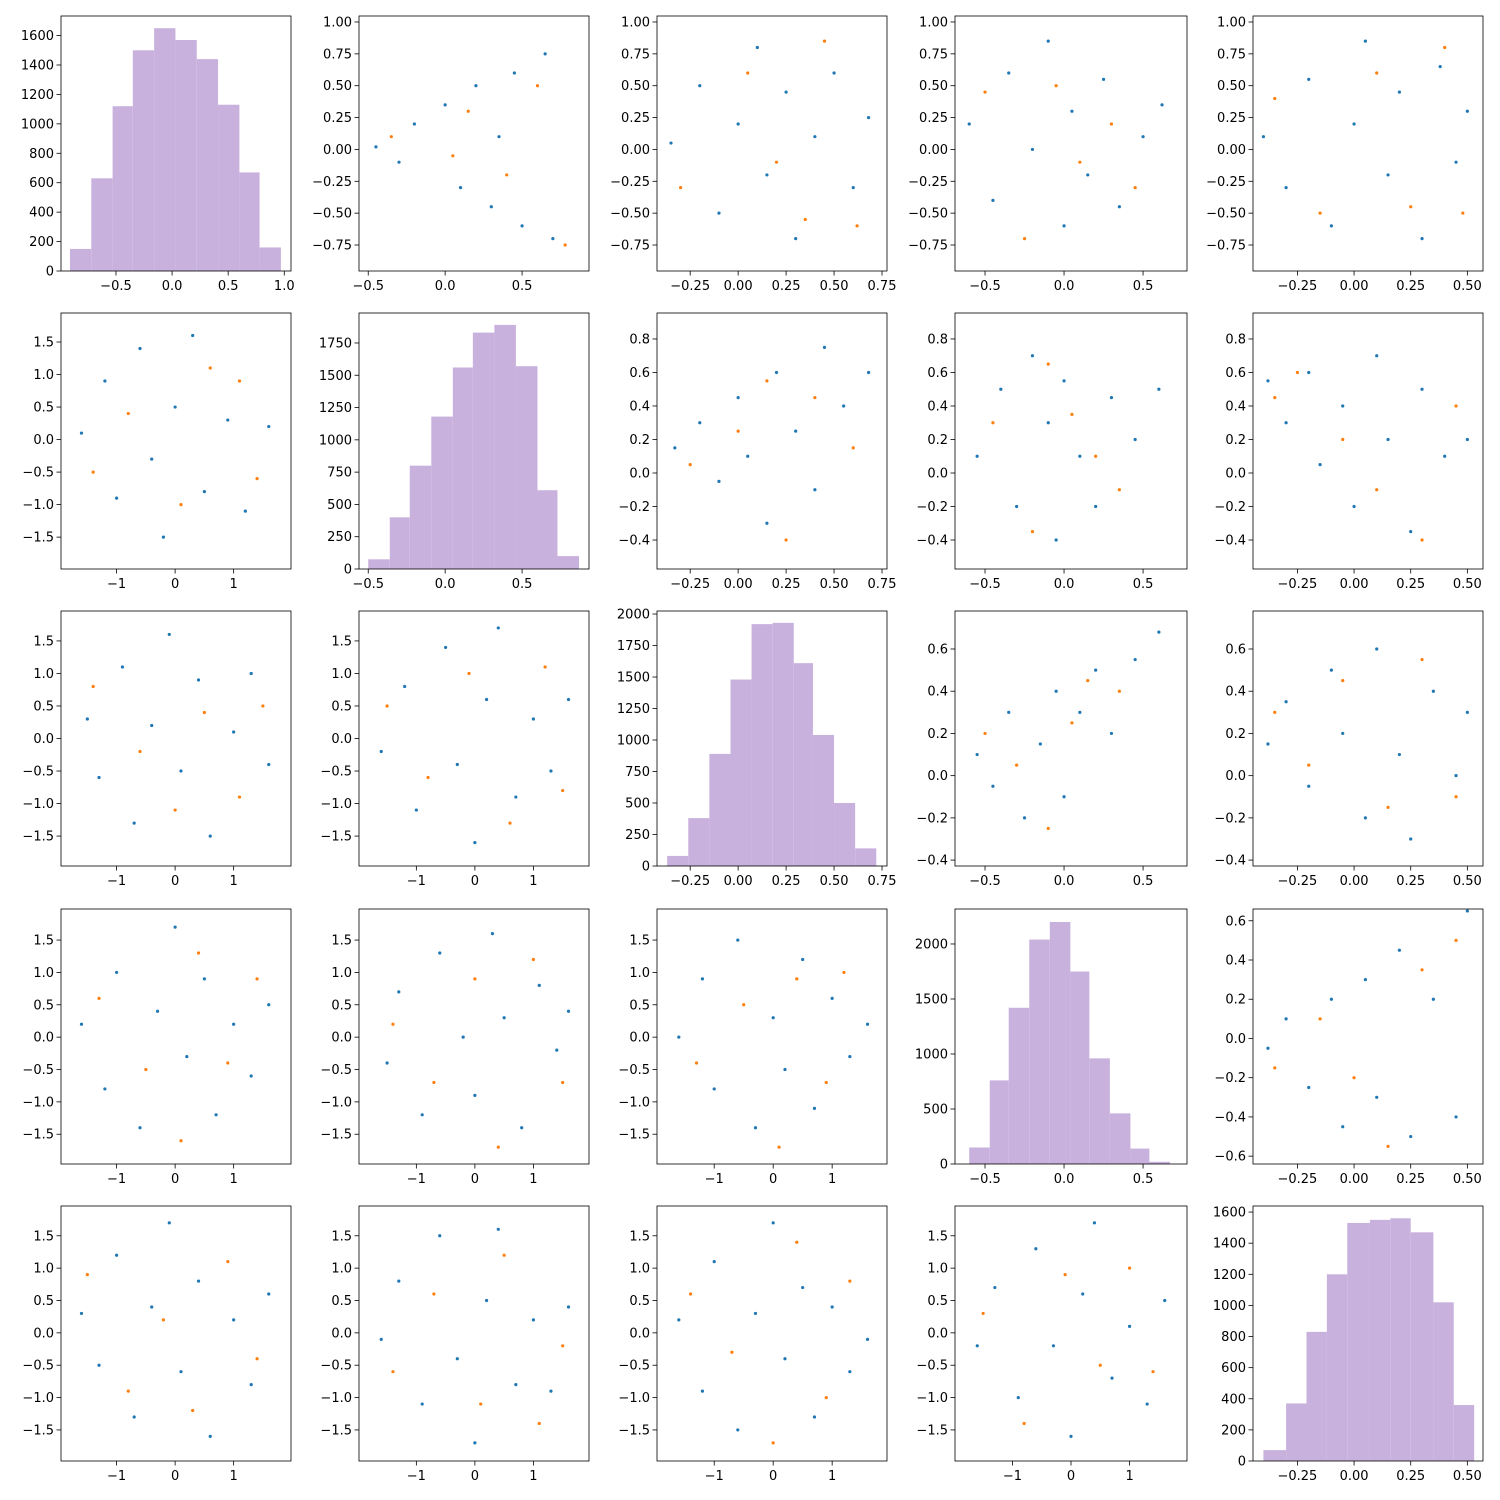 The width and height of the screenshot is (1500, 1500). I want to click on y-tick-label: 1250, so click(633, 709).